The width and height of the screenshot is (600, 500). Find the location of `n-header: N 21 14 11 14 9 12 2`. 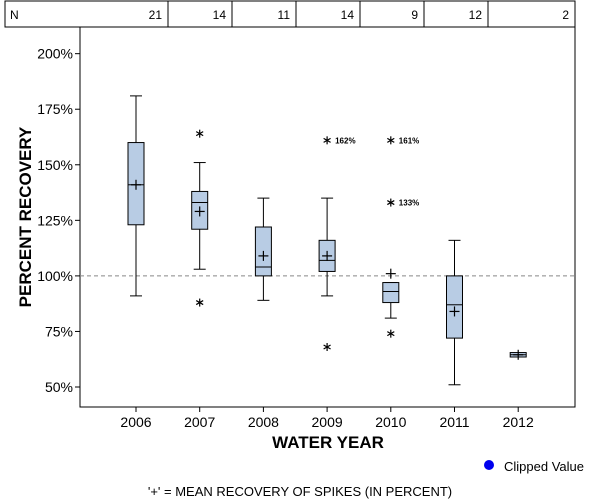

n-header: N 21 14 11 14 9 12 2 is located at coordinates (290, 14).